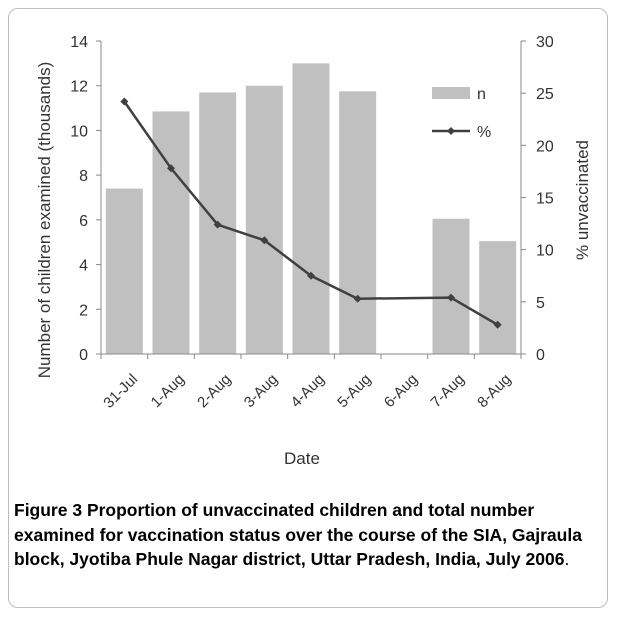 Image resolution: width=621 pixels, height=617 pixels. What do you see at coordinates (83, 221) in the screenshot?
I see `y-left-tick-label: 6` at bounding box center [83, 221].